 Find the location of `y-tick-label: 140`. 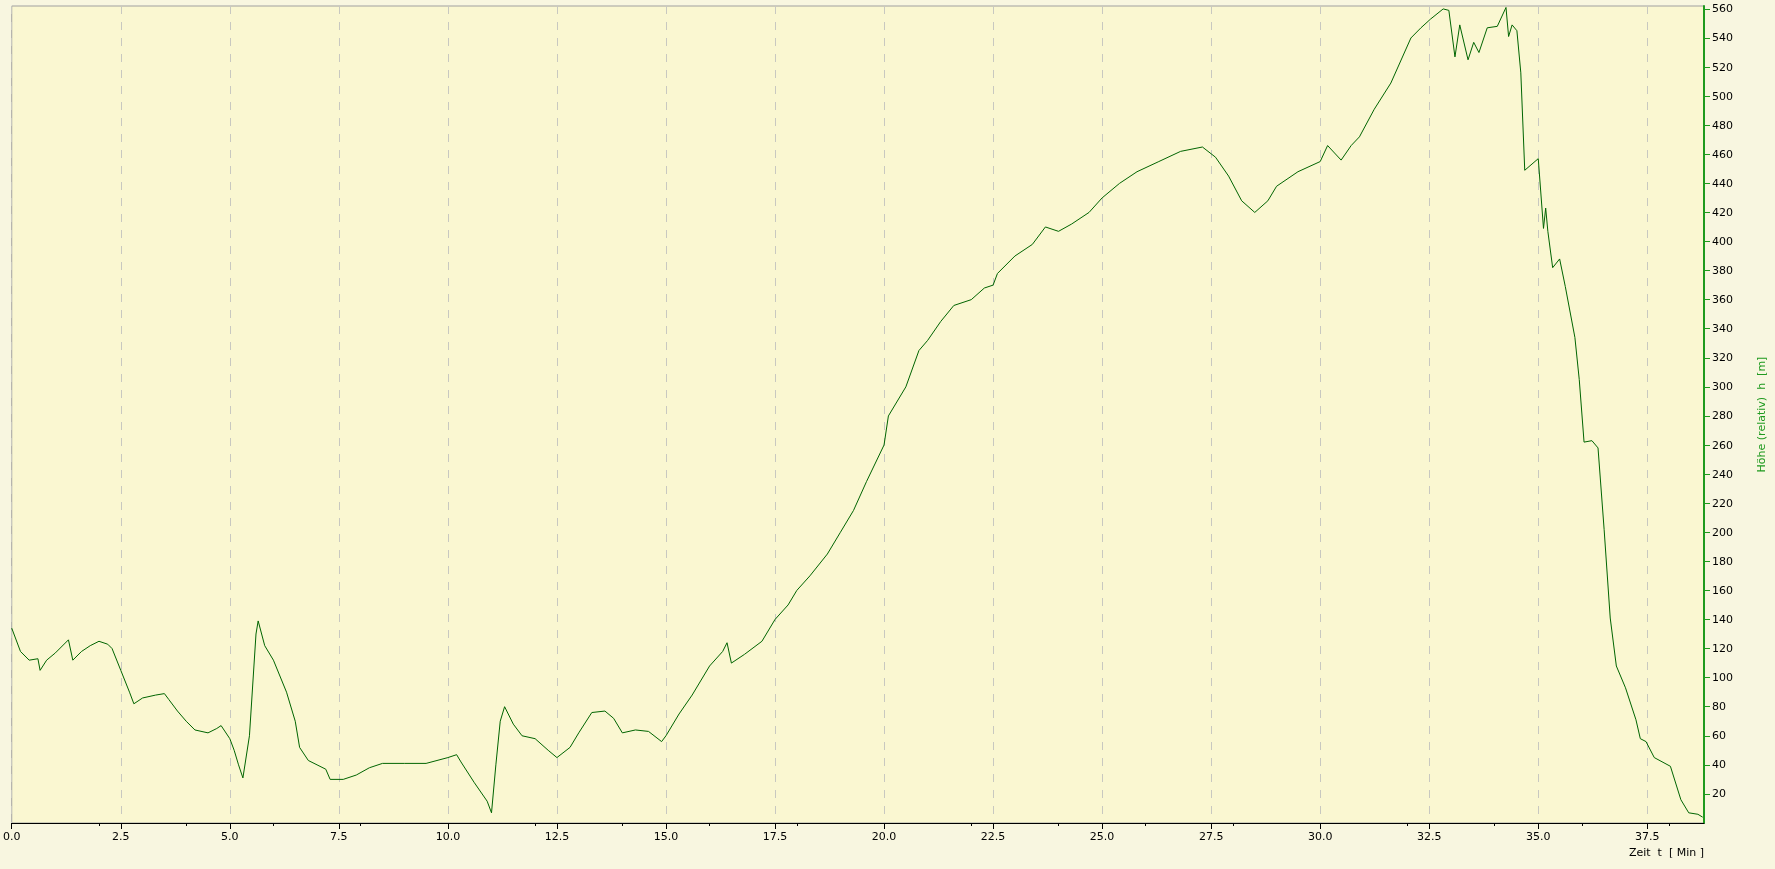

y-tick-label: 140 is located at coordinates (1722, 619).